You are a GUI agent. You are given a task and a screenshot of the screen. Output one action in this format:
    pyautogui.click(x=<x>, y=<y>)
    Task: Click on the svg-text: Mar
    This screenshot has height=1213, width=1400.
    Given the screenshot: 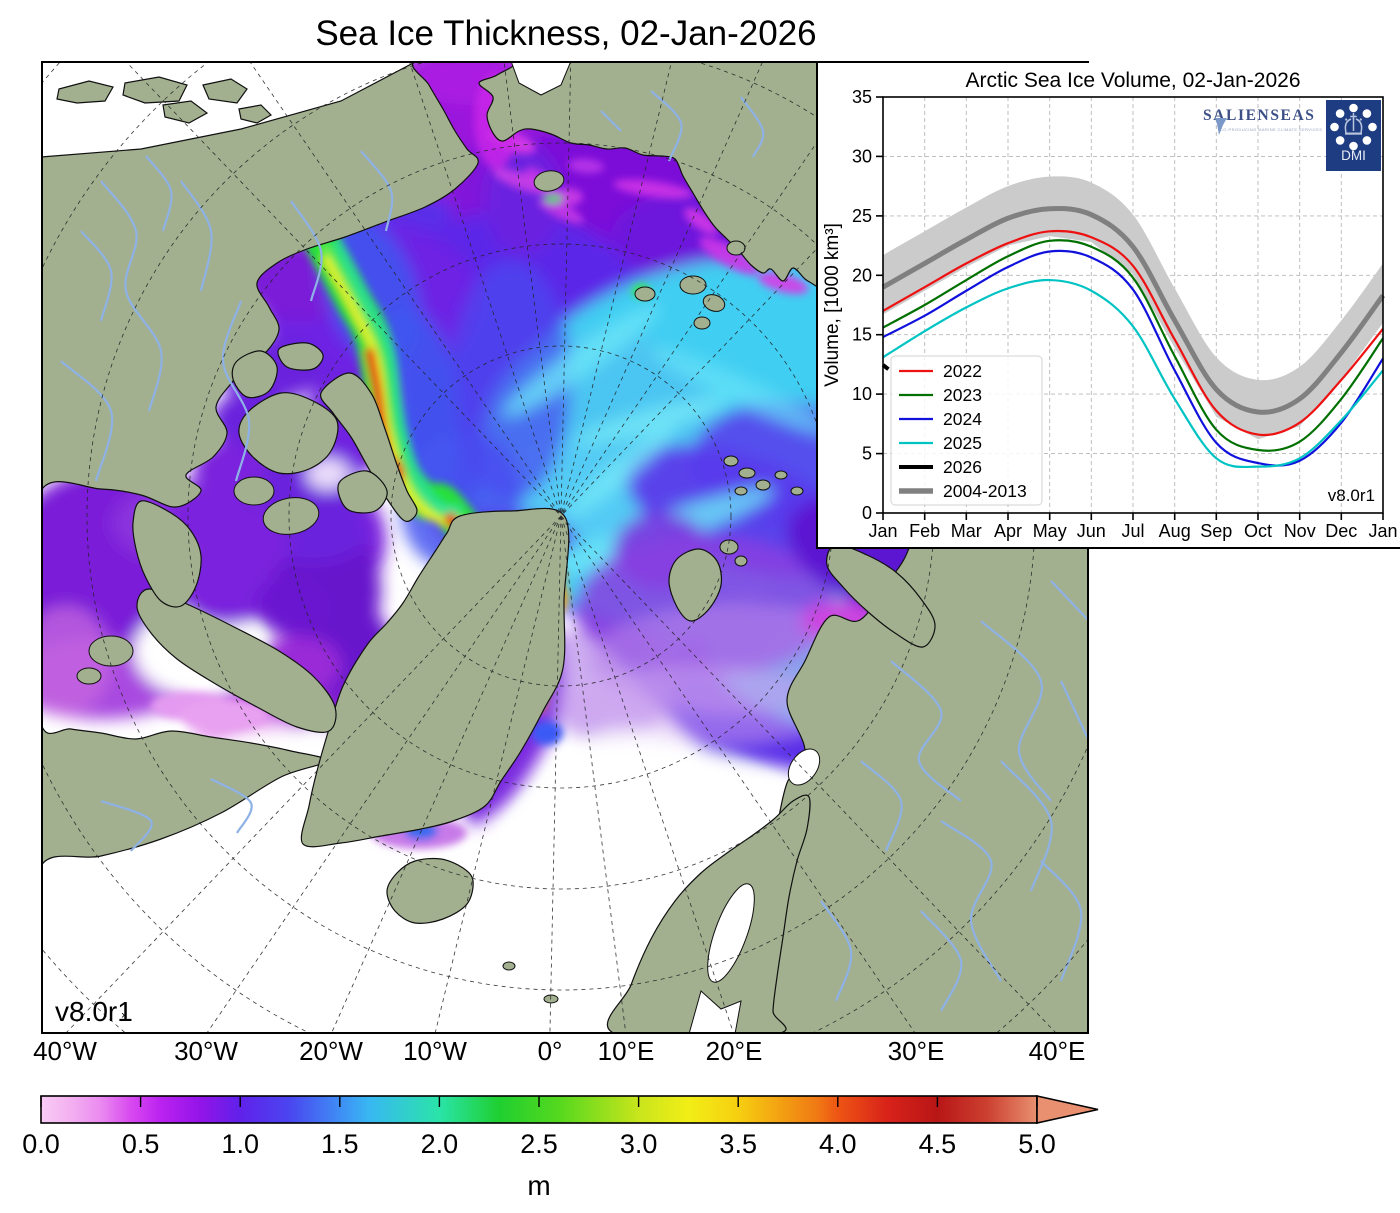 What is the action you would take?
    pyautogui.click(x=966, y=531)
    